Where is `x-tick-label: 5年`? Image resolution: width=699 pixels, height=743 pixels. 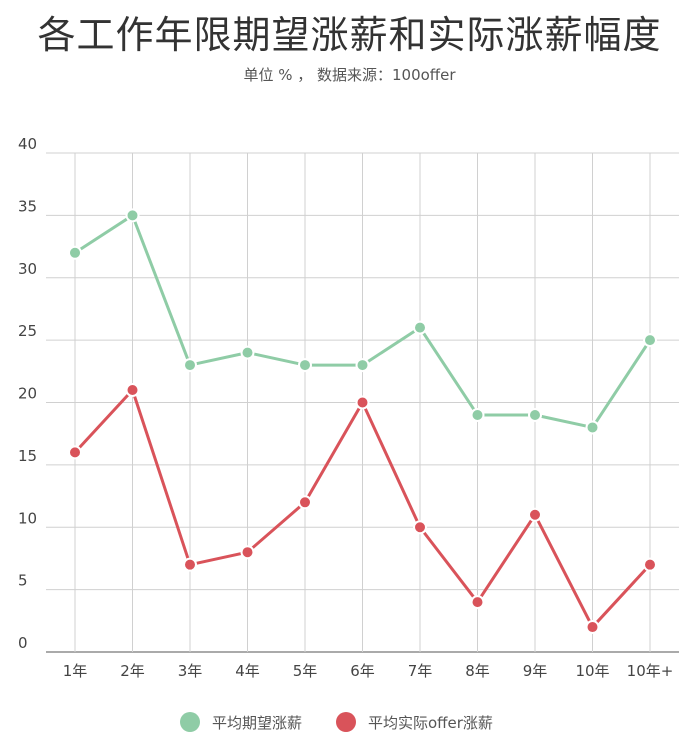
x-tick-label: 5年 is located at coordinates (305, 671).